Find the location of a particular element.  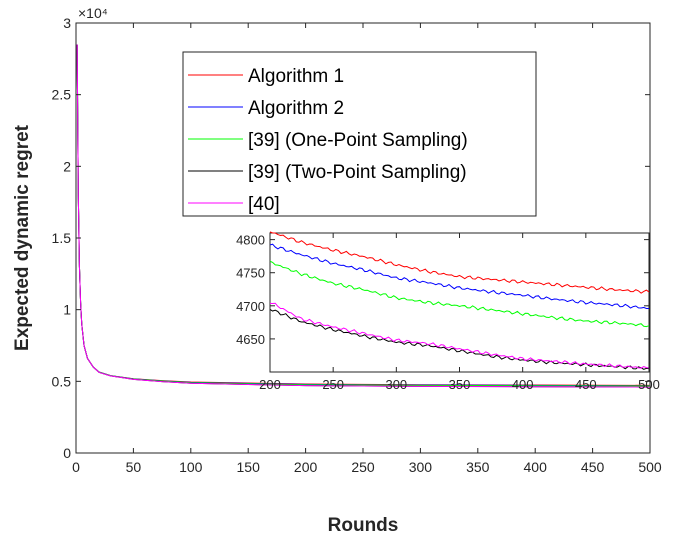

main-x-tick-label: 400 is located at coordinates (536, 467).